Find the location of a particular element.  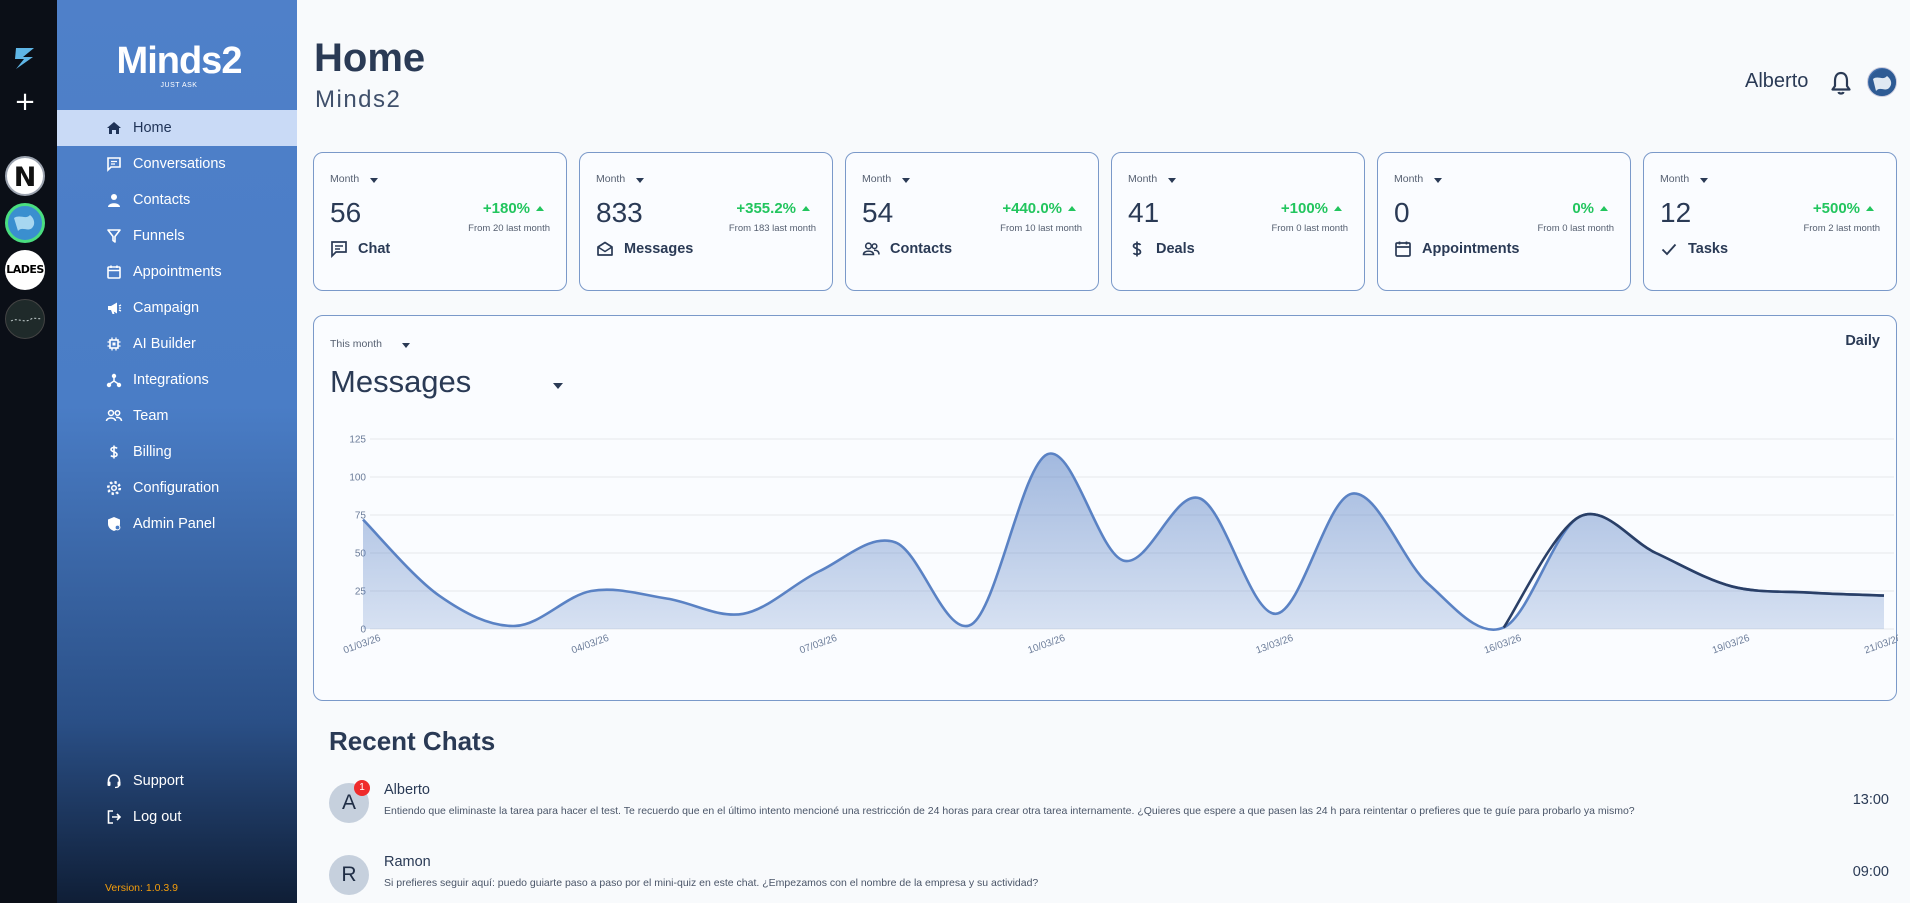

nav-item-team: Team is located at coordinates (177, 416).